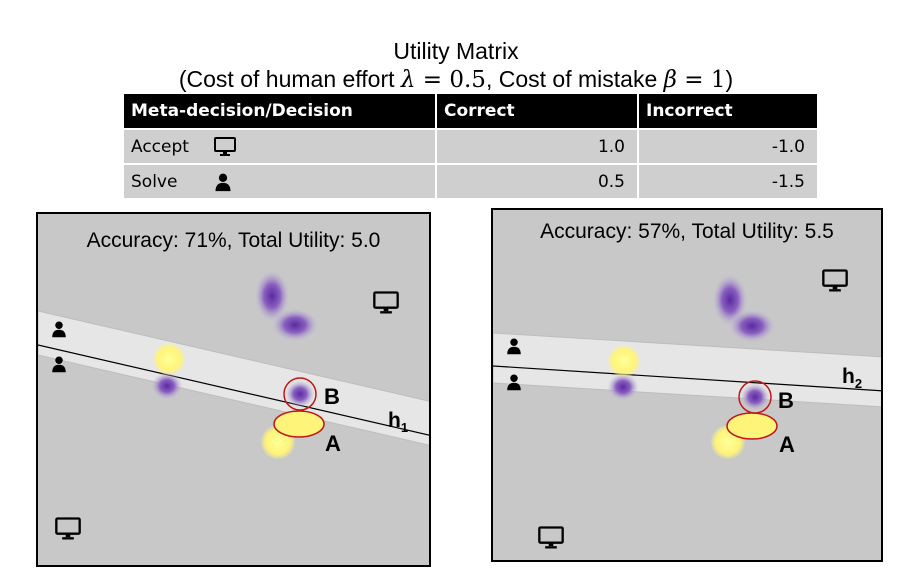 This screenshot has height=584, width=912. I want to click on beta-value: = 1, so click(701, 80).